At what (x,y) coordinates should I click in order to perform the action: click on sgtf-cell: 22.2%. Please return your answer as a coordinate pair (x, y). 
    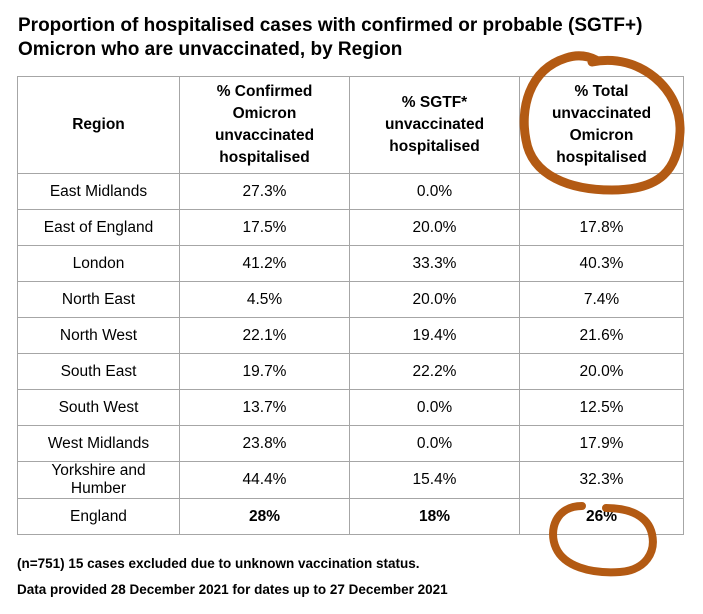
    Looking at the image, I should click on (434, 371).